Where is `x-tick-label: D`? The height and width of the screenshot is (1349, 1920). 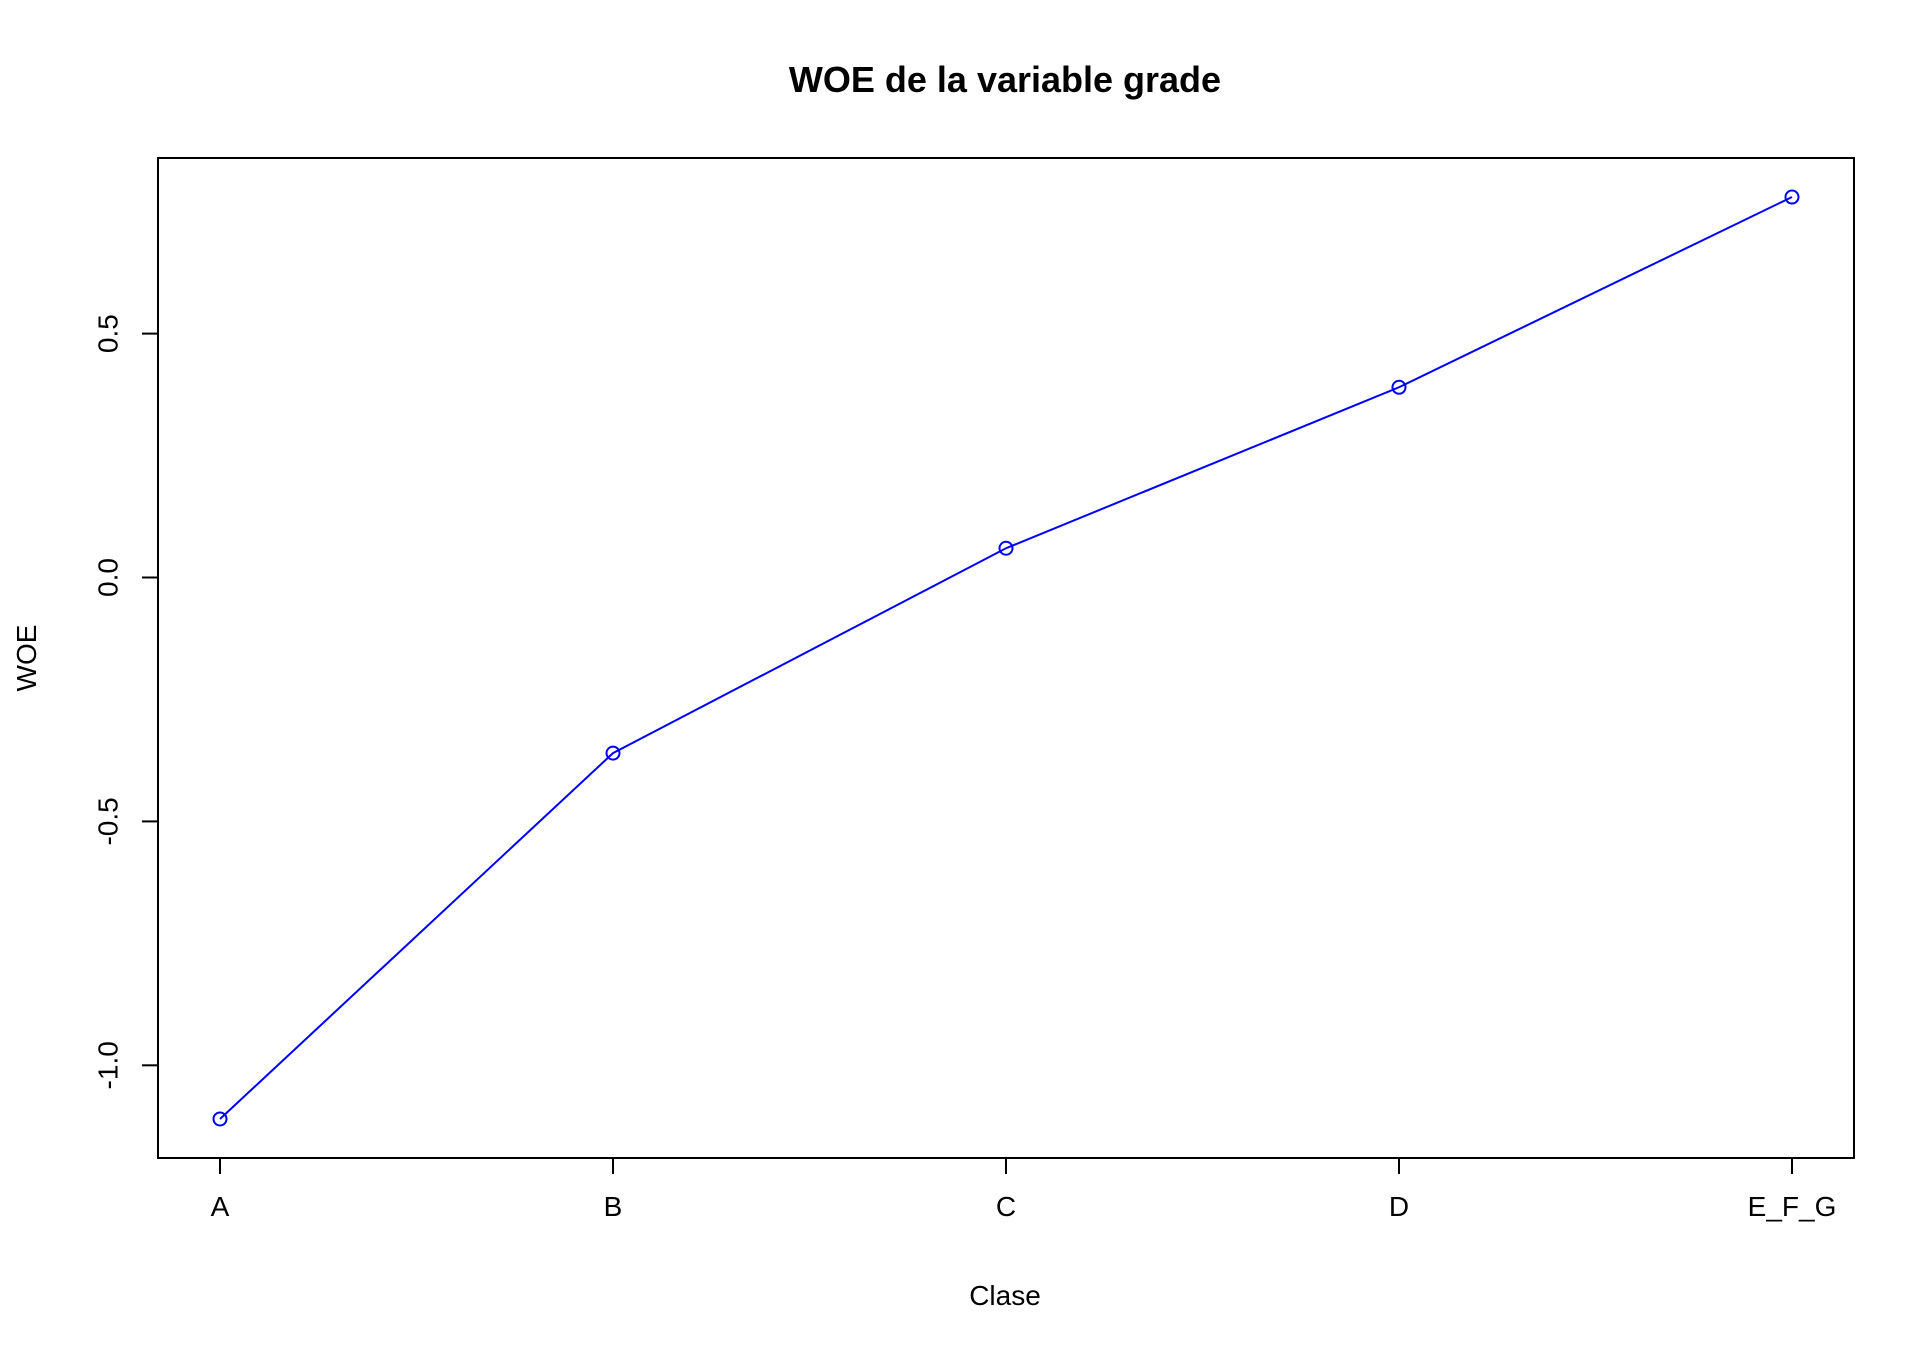
x-tick-label: D is located at coordinates (1399, 1206).